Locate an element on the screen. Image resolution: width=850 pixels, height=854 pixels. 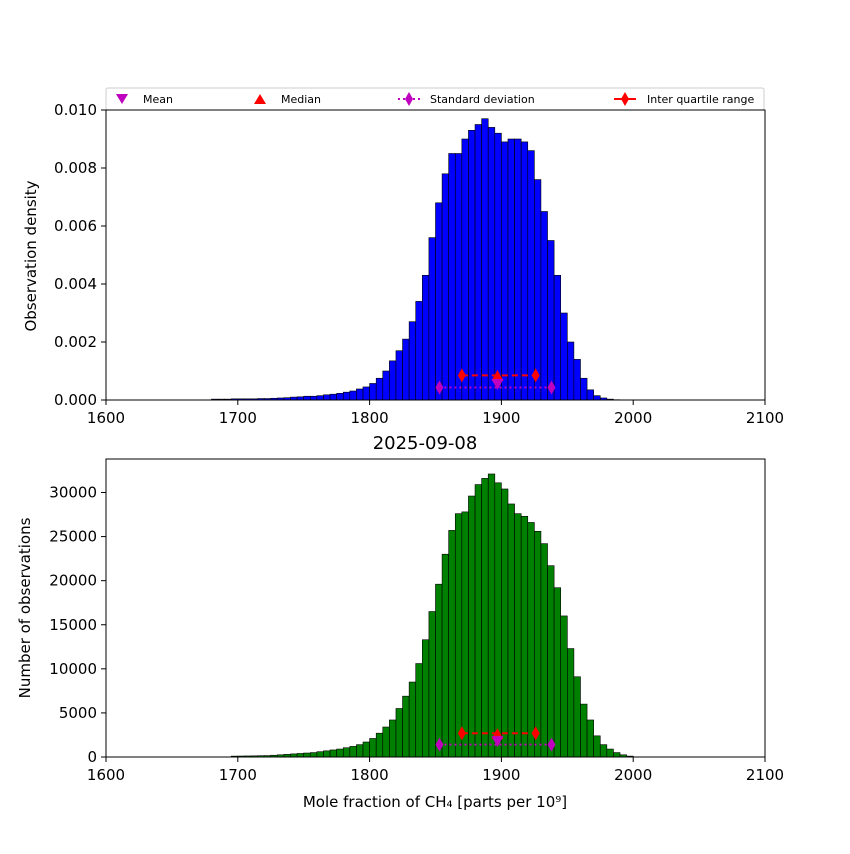
x-axis-label: Mole fraction of CH₄ [parts per 10⁹] is located at coordinates (435, 802).